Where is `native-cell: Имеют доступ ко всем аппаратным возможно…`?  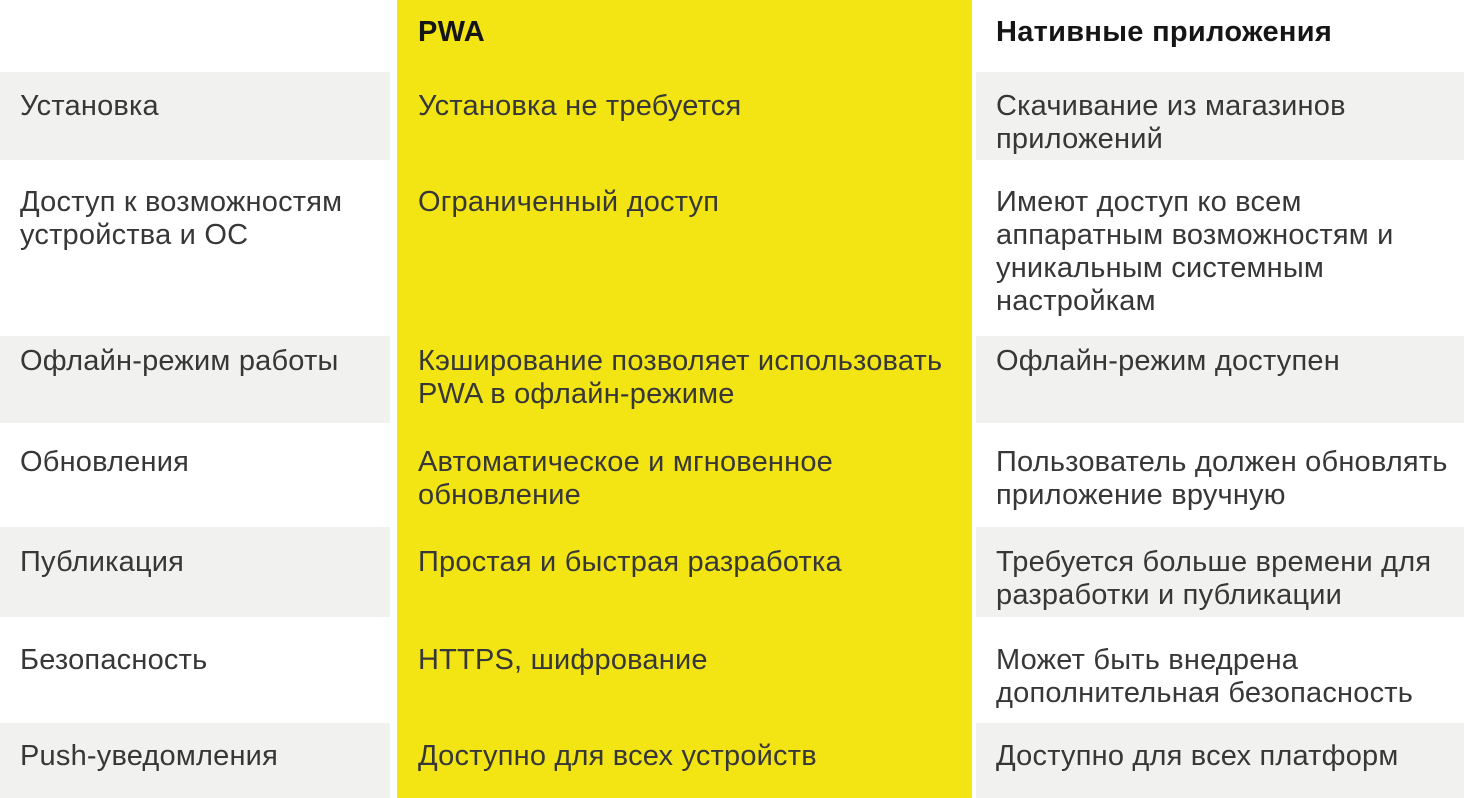
native-cell: Имеют доступ ко всем аппаратным возможно… is located at coordinates (1195, 251).